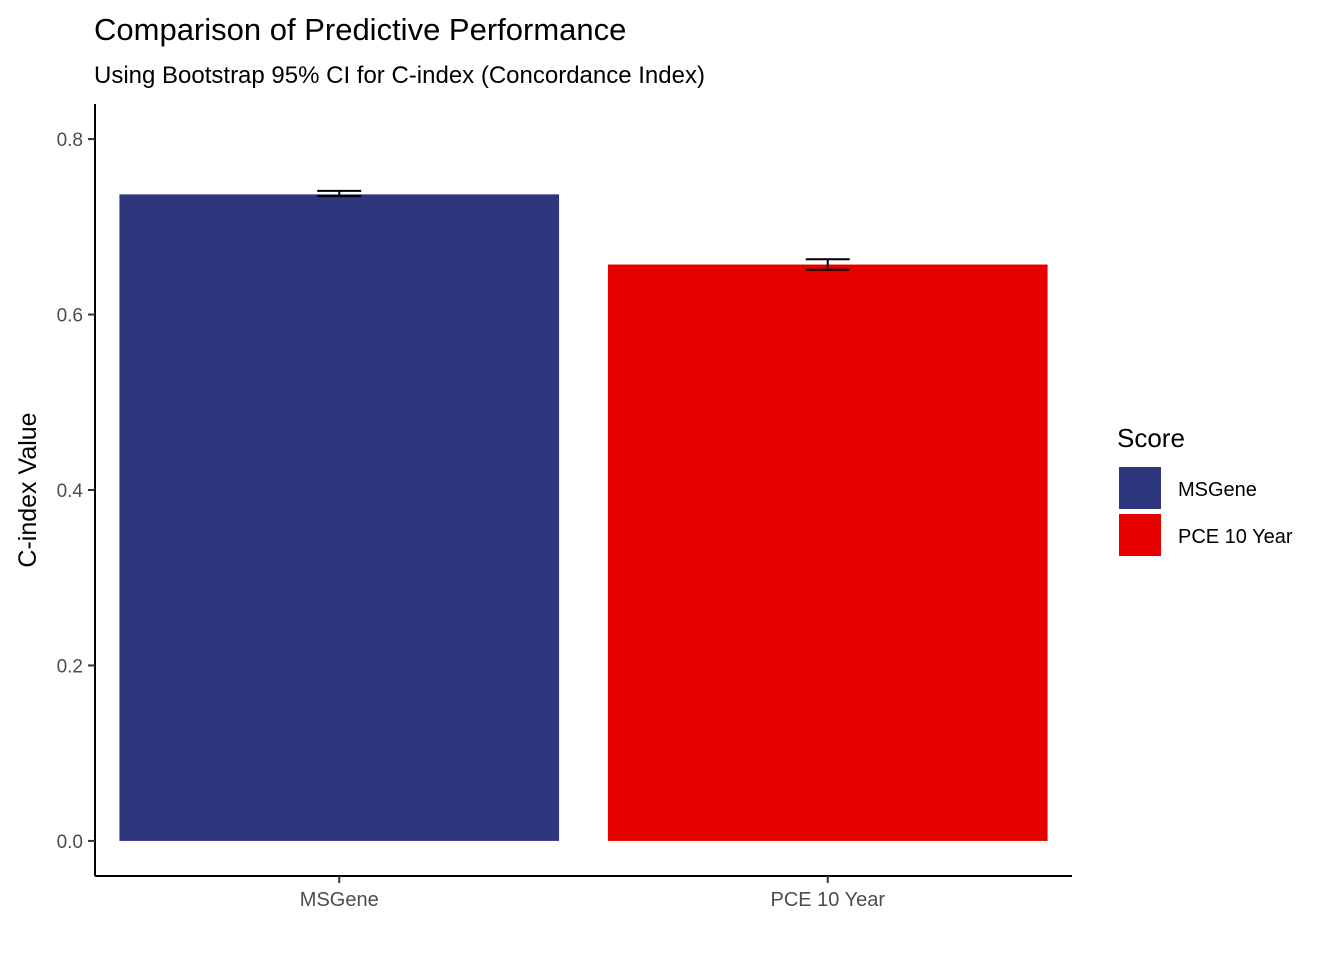  What do you see at coordinates (583, 230) in the screenshot?
I see `error-bars-layer` at bounding box center [583, 230].